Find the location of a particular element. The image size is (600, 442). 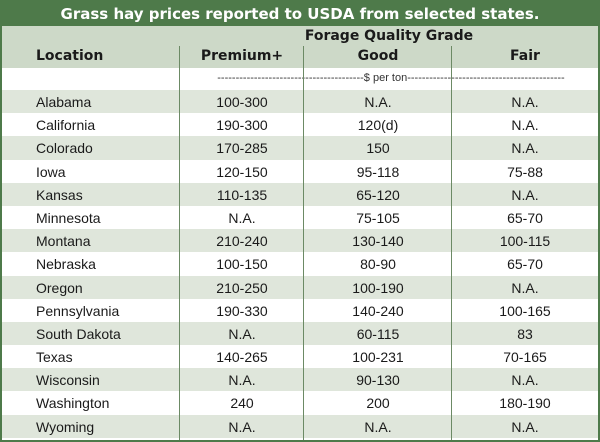

table-row: South Dakota N.A. 60-115 83 is located at coordinates (300, 333).